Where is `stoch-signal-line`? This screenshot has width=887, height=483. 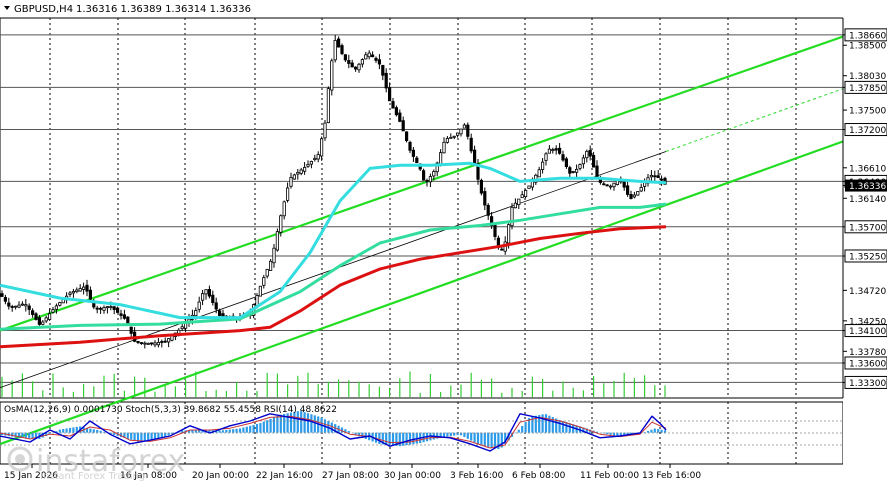
stoch-signal-line is located at coordinates (333, 432).